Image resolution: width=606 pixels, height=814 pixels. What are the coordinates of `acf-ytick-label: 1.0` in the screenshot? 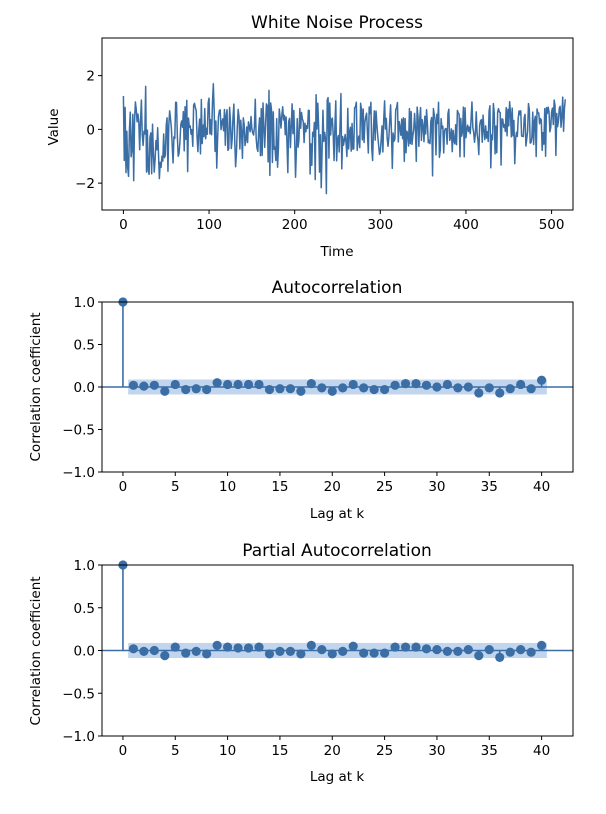 It's located at (84, 303).